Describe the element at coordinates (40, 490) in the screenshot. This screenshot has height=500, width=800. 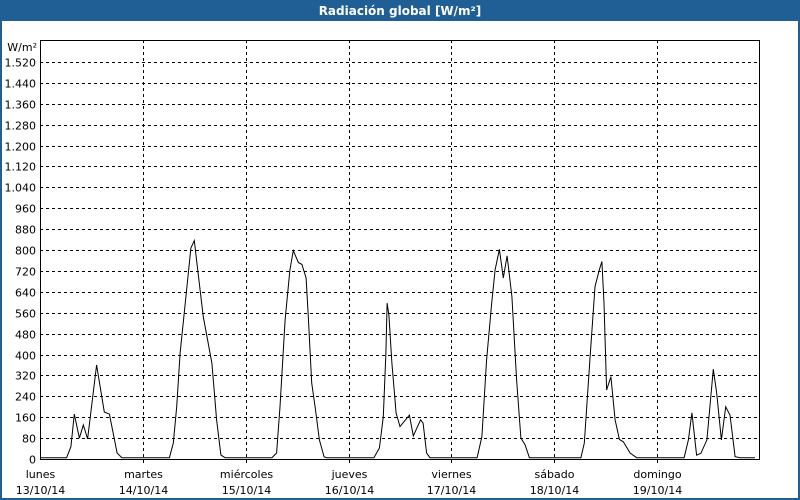
I see `x-tick-date: 13/10/14` at that location.